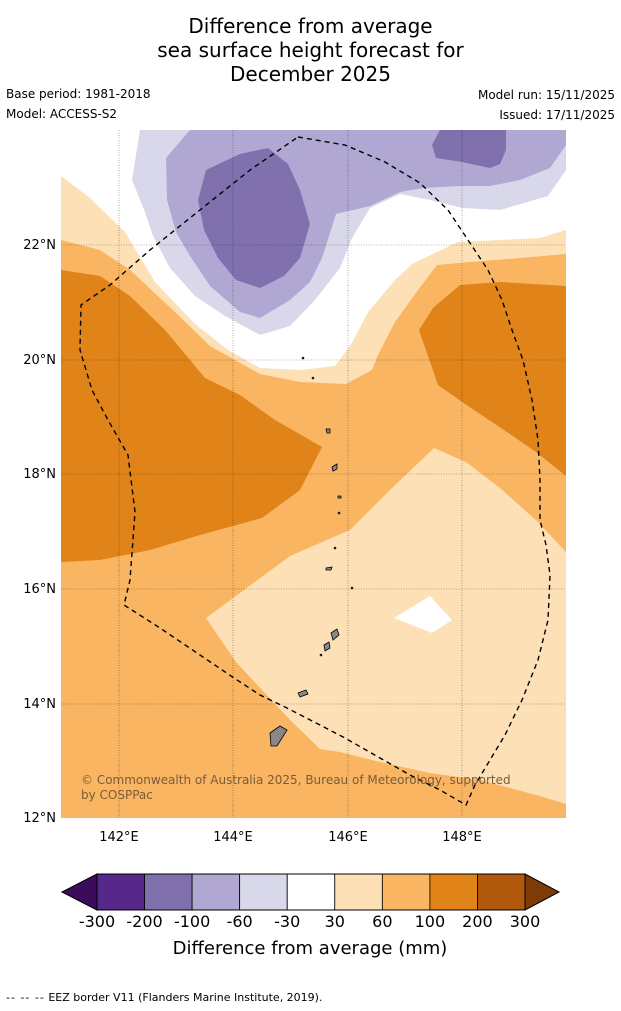  What do you see at coordinates (335, 634) in the screenshot?
I see `island-saipan` at bounding box center [335, 634].